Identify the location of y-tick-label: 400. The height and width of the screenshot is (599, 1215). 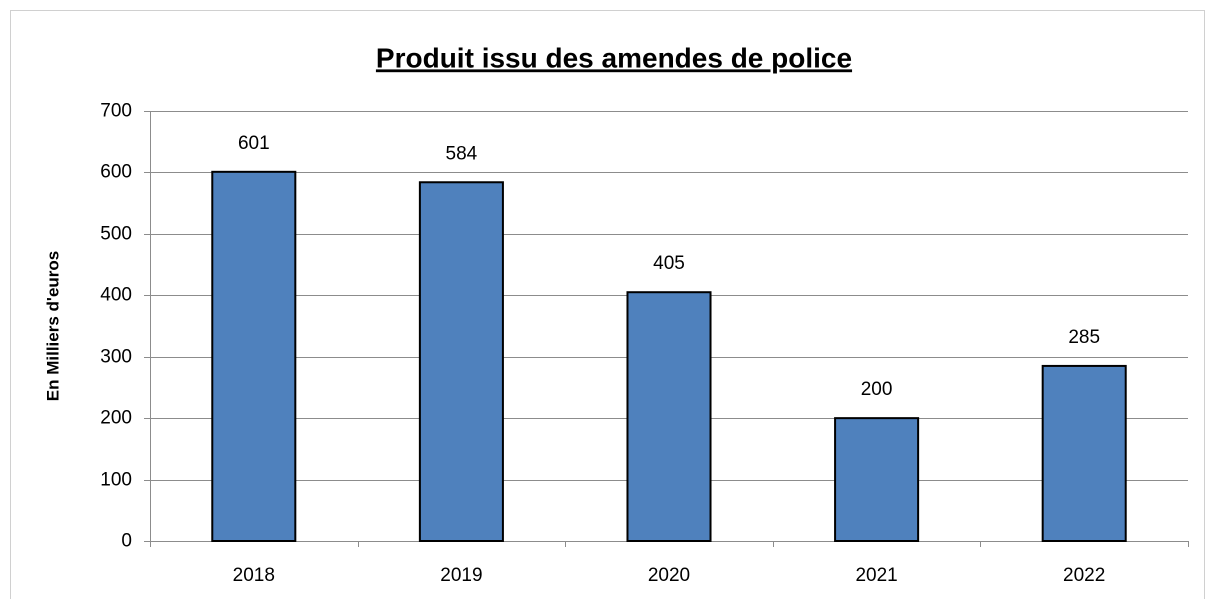
(116, 295).